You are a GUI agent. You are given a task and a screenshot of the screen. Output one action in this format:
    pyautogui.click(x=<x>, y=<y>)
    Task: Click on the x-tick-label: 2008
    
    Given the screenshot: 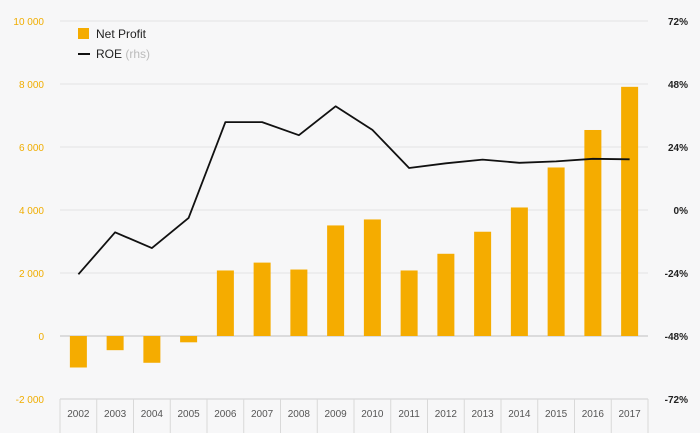 What is the action you would take?
    pyautogui.click(x=299, y=414)
    